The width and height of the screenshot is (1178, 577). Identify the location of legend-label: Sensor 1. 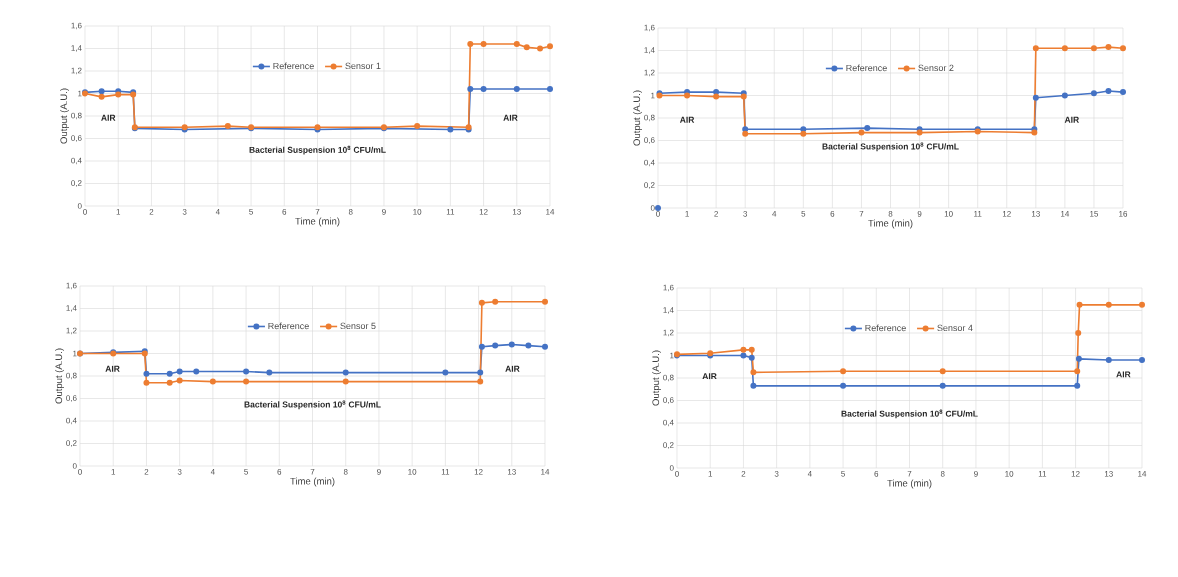
(363, 66).